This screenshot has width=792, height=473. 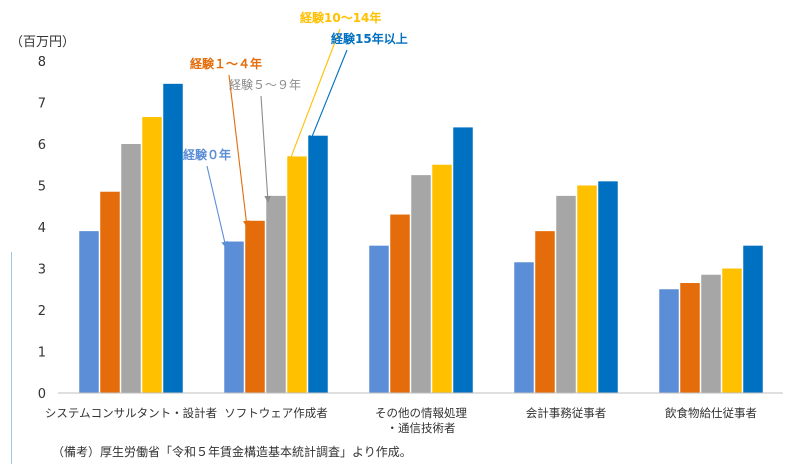 I want to click on y-tick-label: 4, so click(x=42, y=228).